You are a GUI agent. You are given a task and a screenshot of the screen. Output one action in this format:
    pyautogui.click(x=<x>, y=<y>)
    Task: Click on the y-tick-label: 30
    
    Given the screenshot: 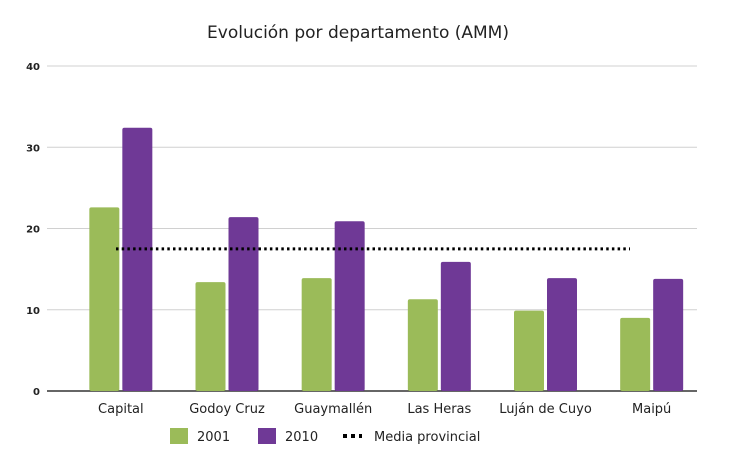 What is the action you would take?
    pyautogui.click(x=33, y=148)
    